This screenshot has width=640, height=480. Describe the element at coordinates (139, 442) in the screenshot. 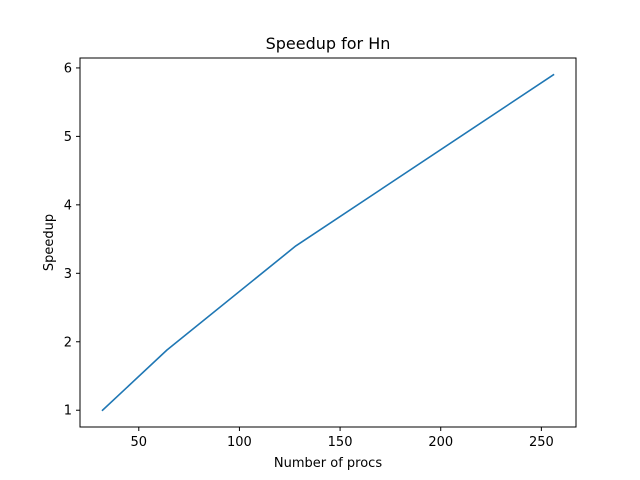

I see `x-tick-label: 50` at that location.